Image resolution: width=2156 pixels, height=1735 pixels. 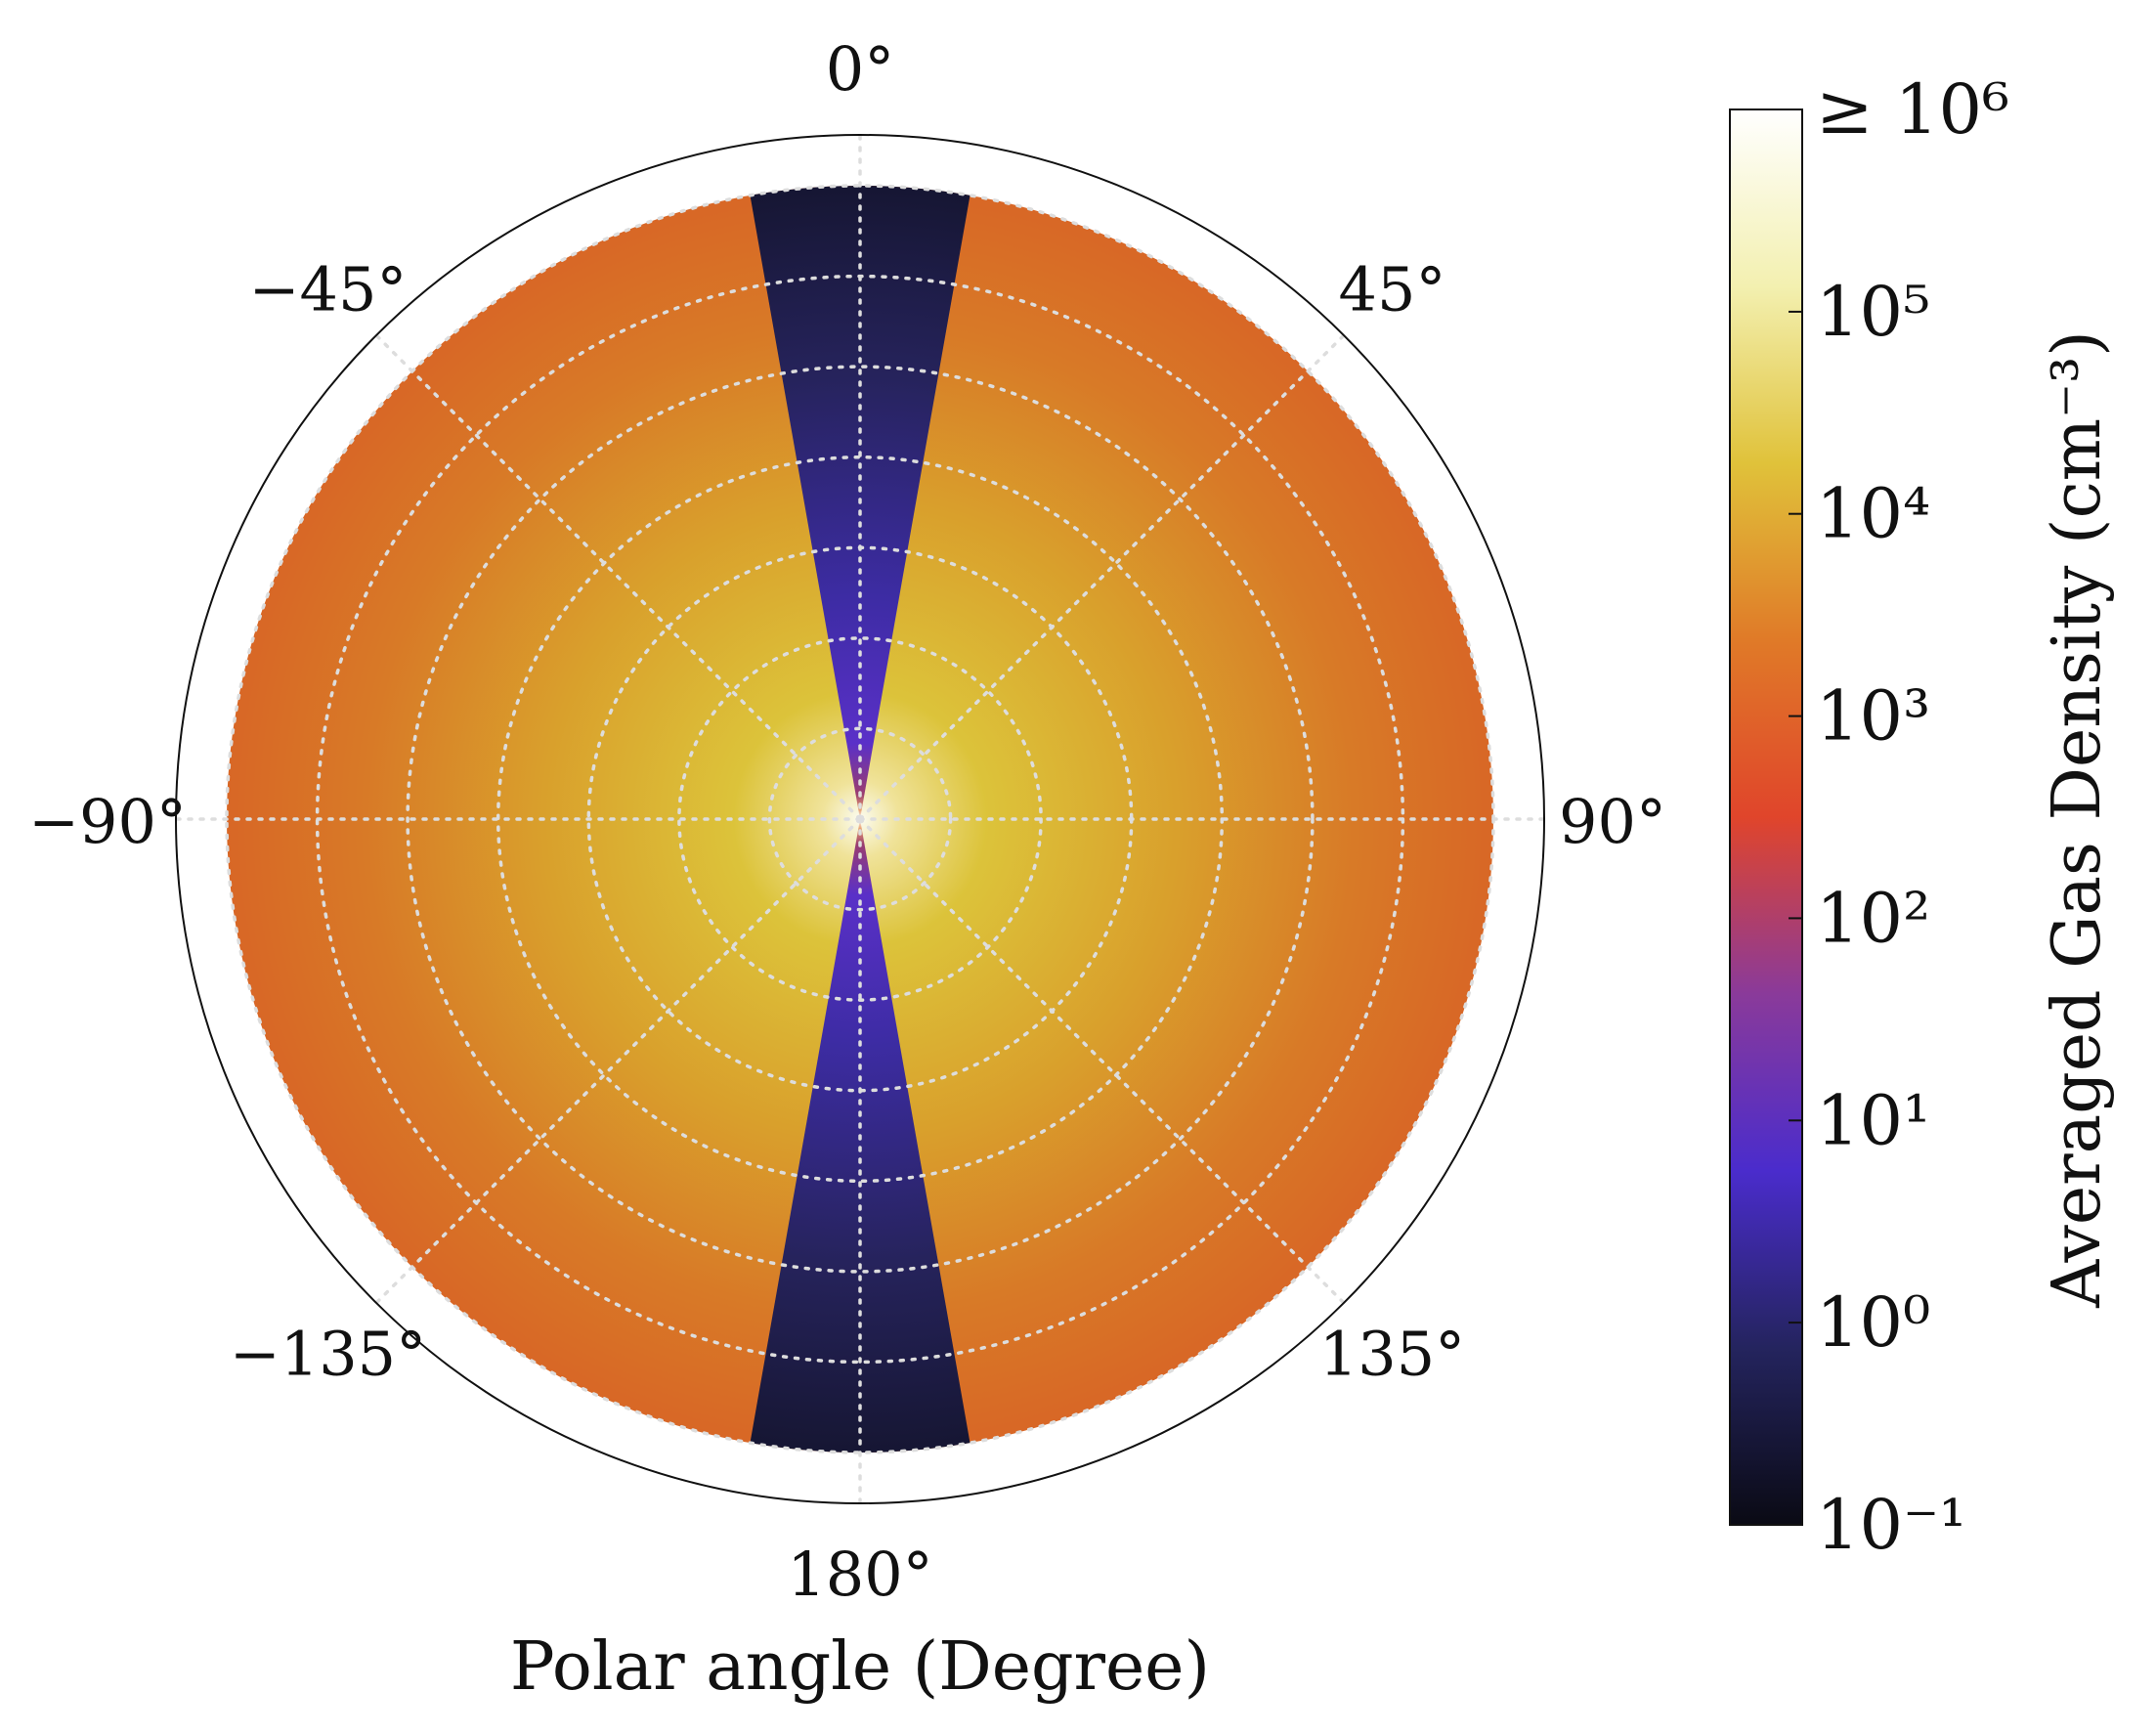 I want to click on cone-north, so click(x=860, y=502).